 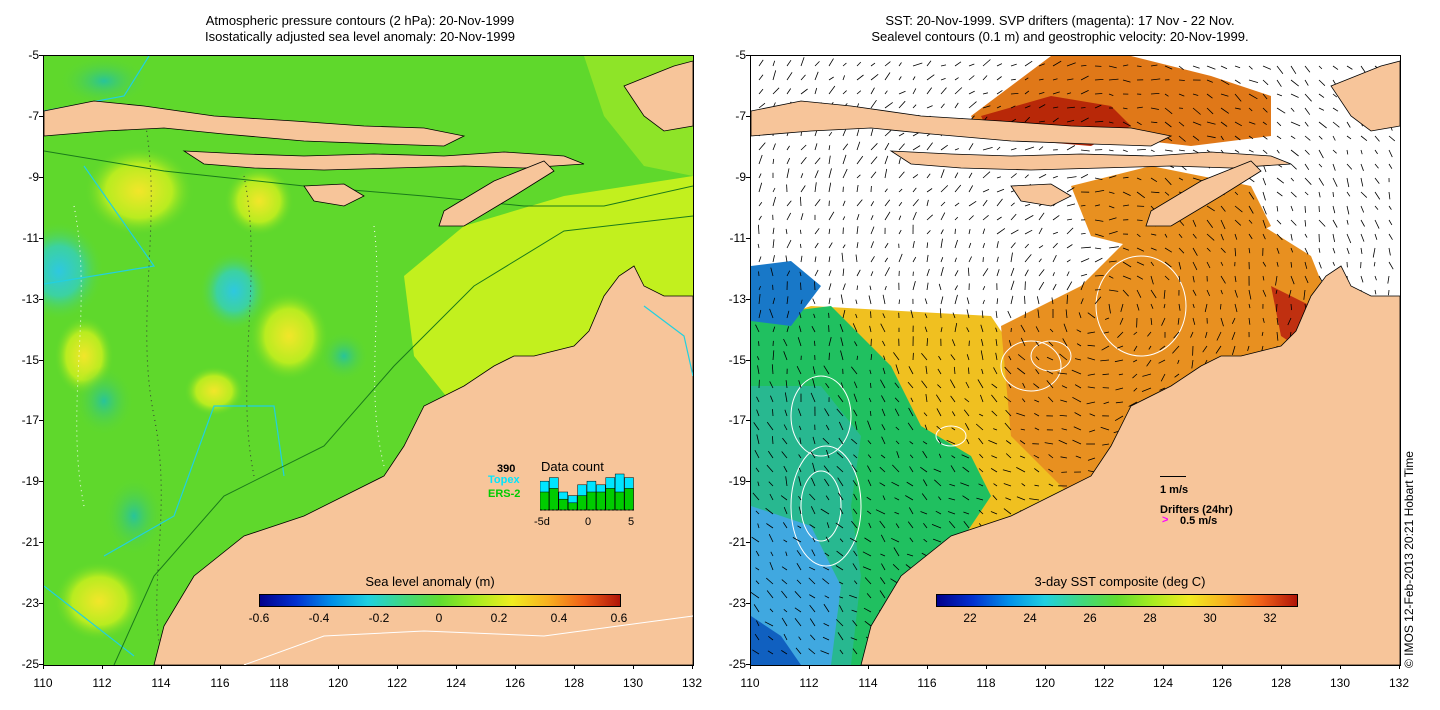 I want to click on sumba-island, so click(x=1041, y=195).